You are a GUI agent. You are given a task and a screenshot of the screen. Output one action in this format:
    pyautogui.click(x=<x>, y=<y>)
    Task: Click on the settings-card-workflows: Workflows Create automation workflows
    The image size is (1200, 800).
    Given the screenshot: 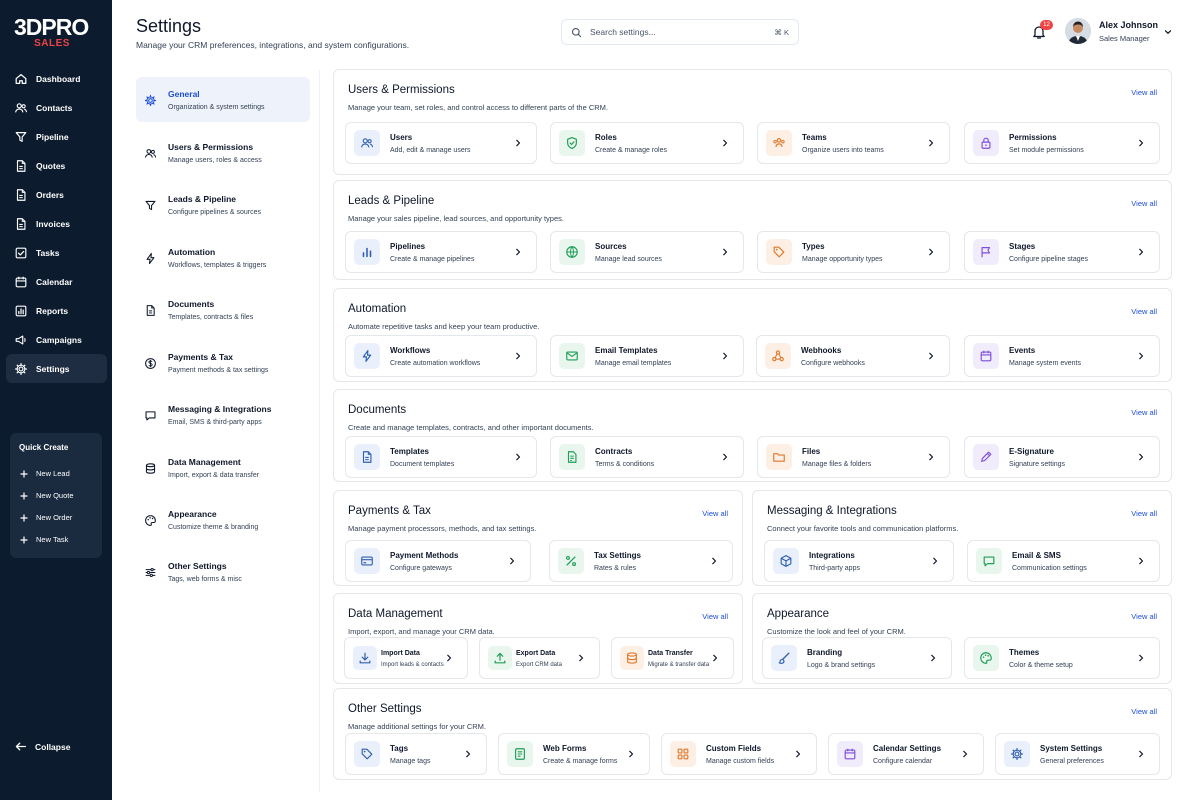 What is the action you would take?
    pyautogui.click(x=441, y=356)
    